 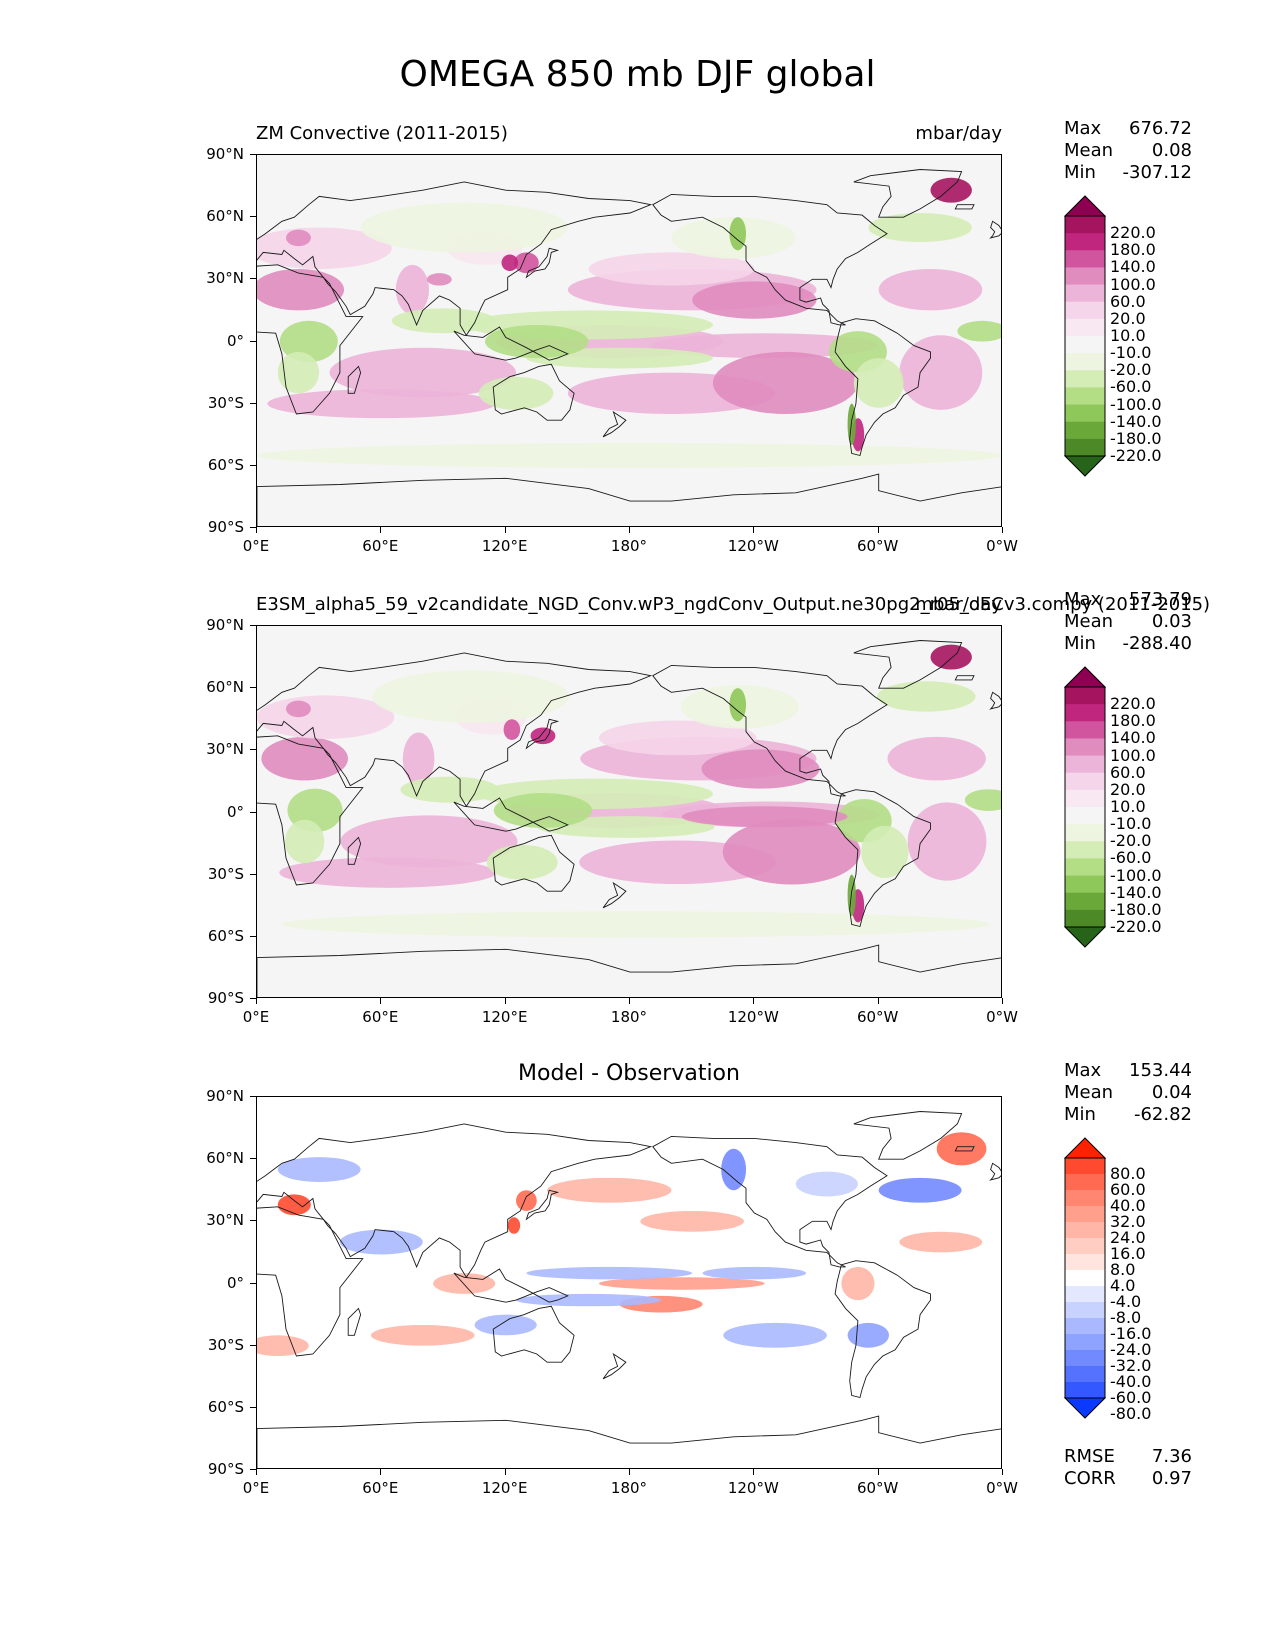 What do you see at coordinates (1128, 622) in the screenshot?
I see `reference-stat-mean: Mean 0.03` at bounding box center [1128, 622].